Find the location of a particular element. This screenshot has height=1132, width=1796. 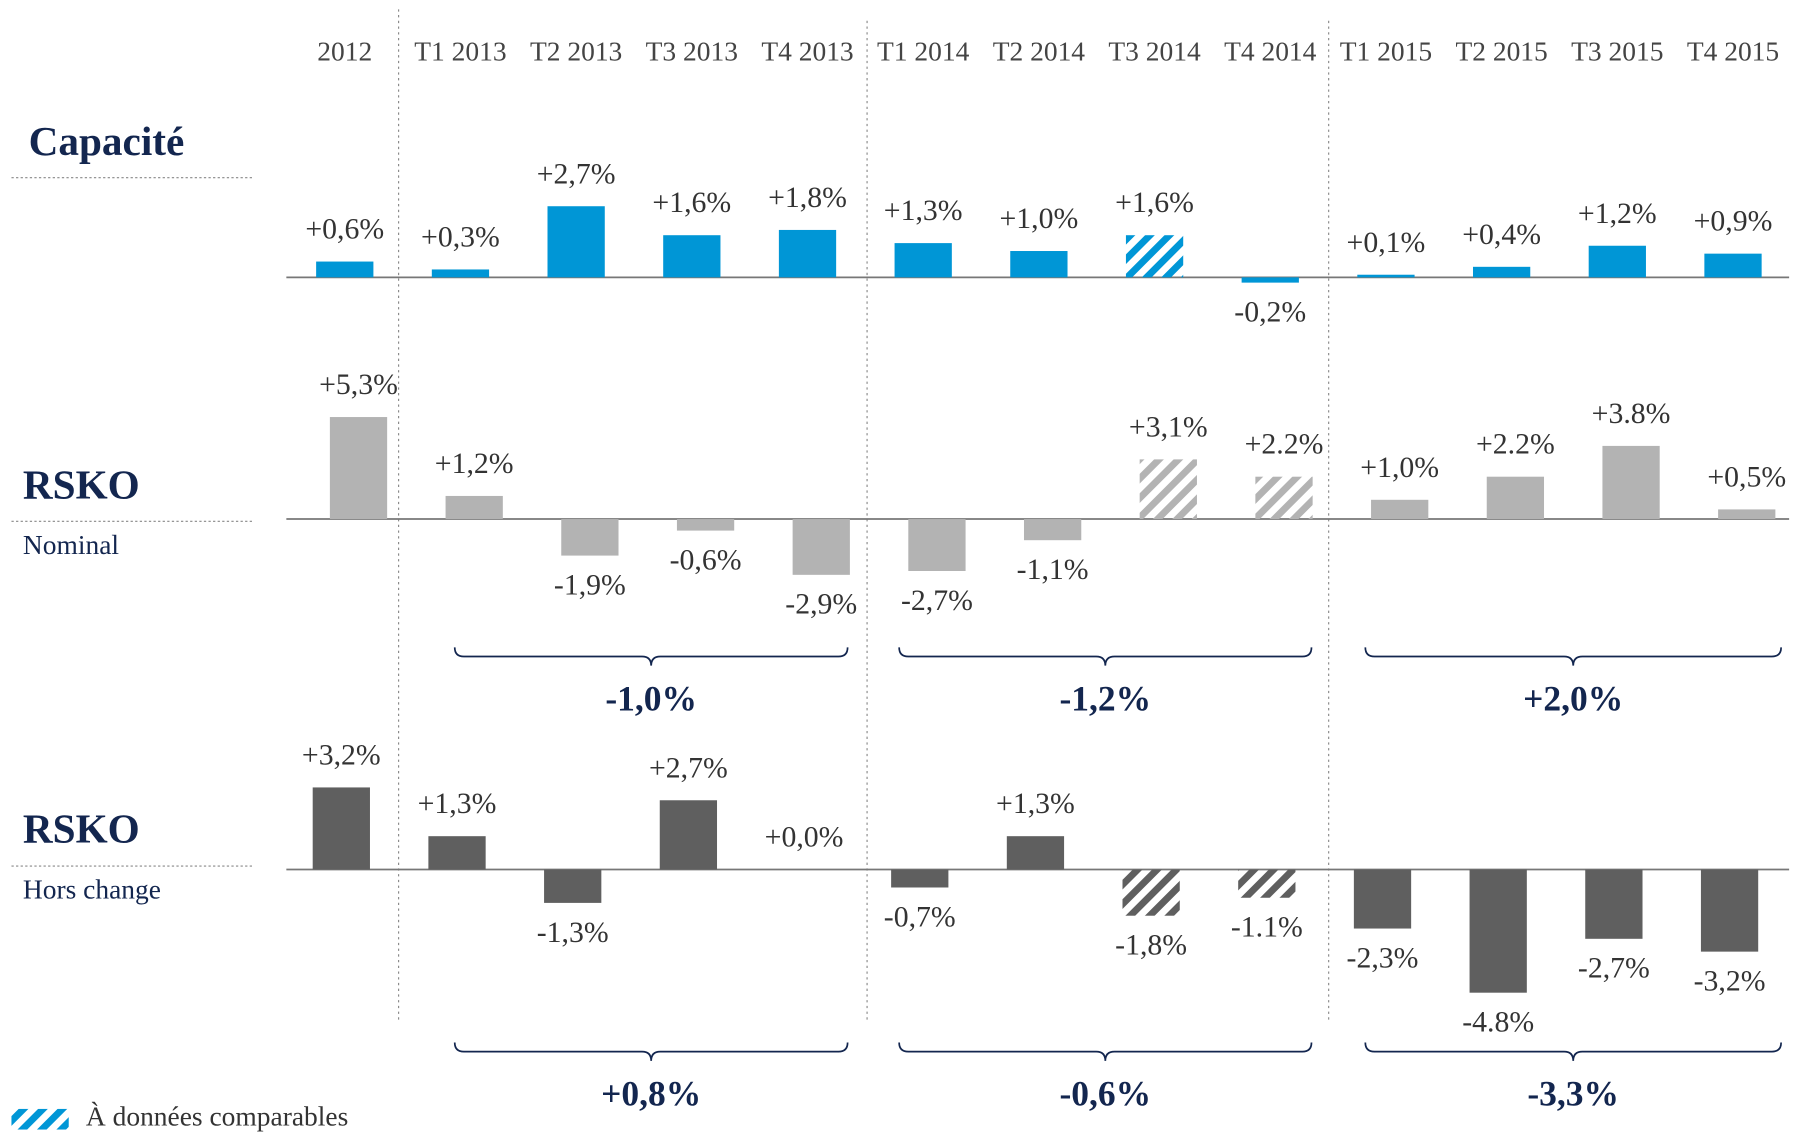

summary-label: +0,8% is located at coordinates (651, 1094).